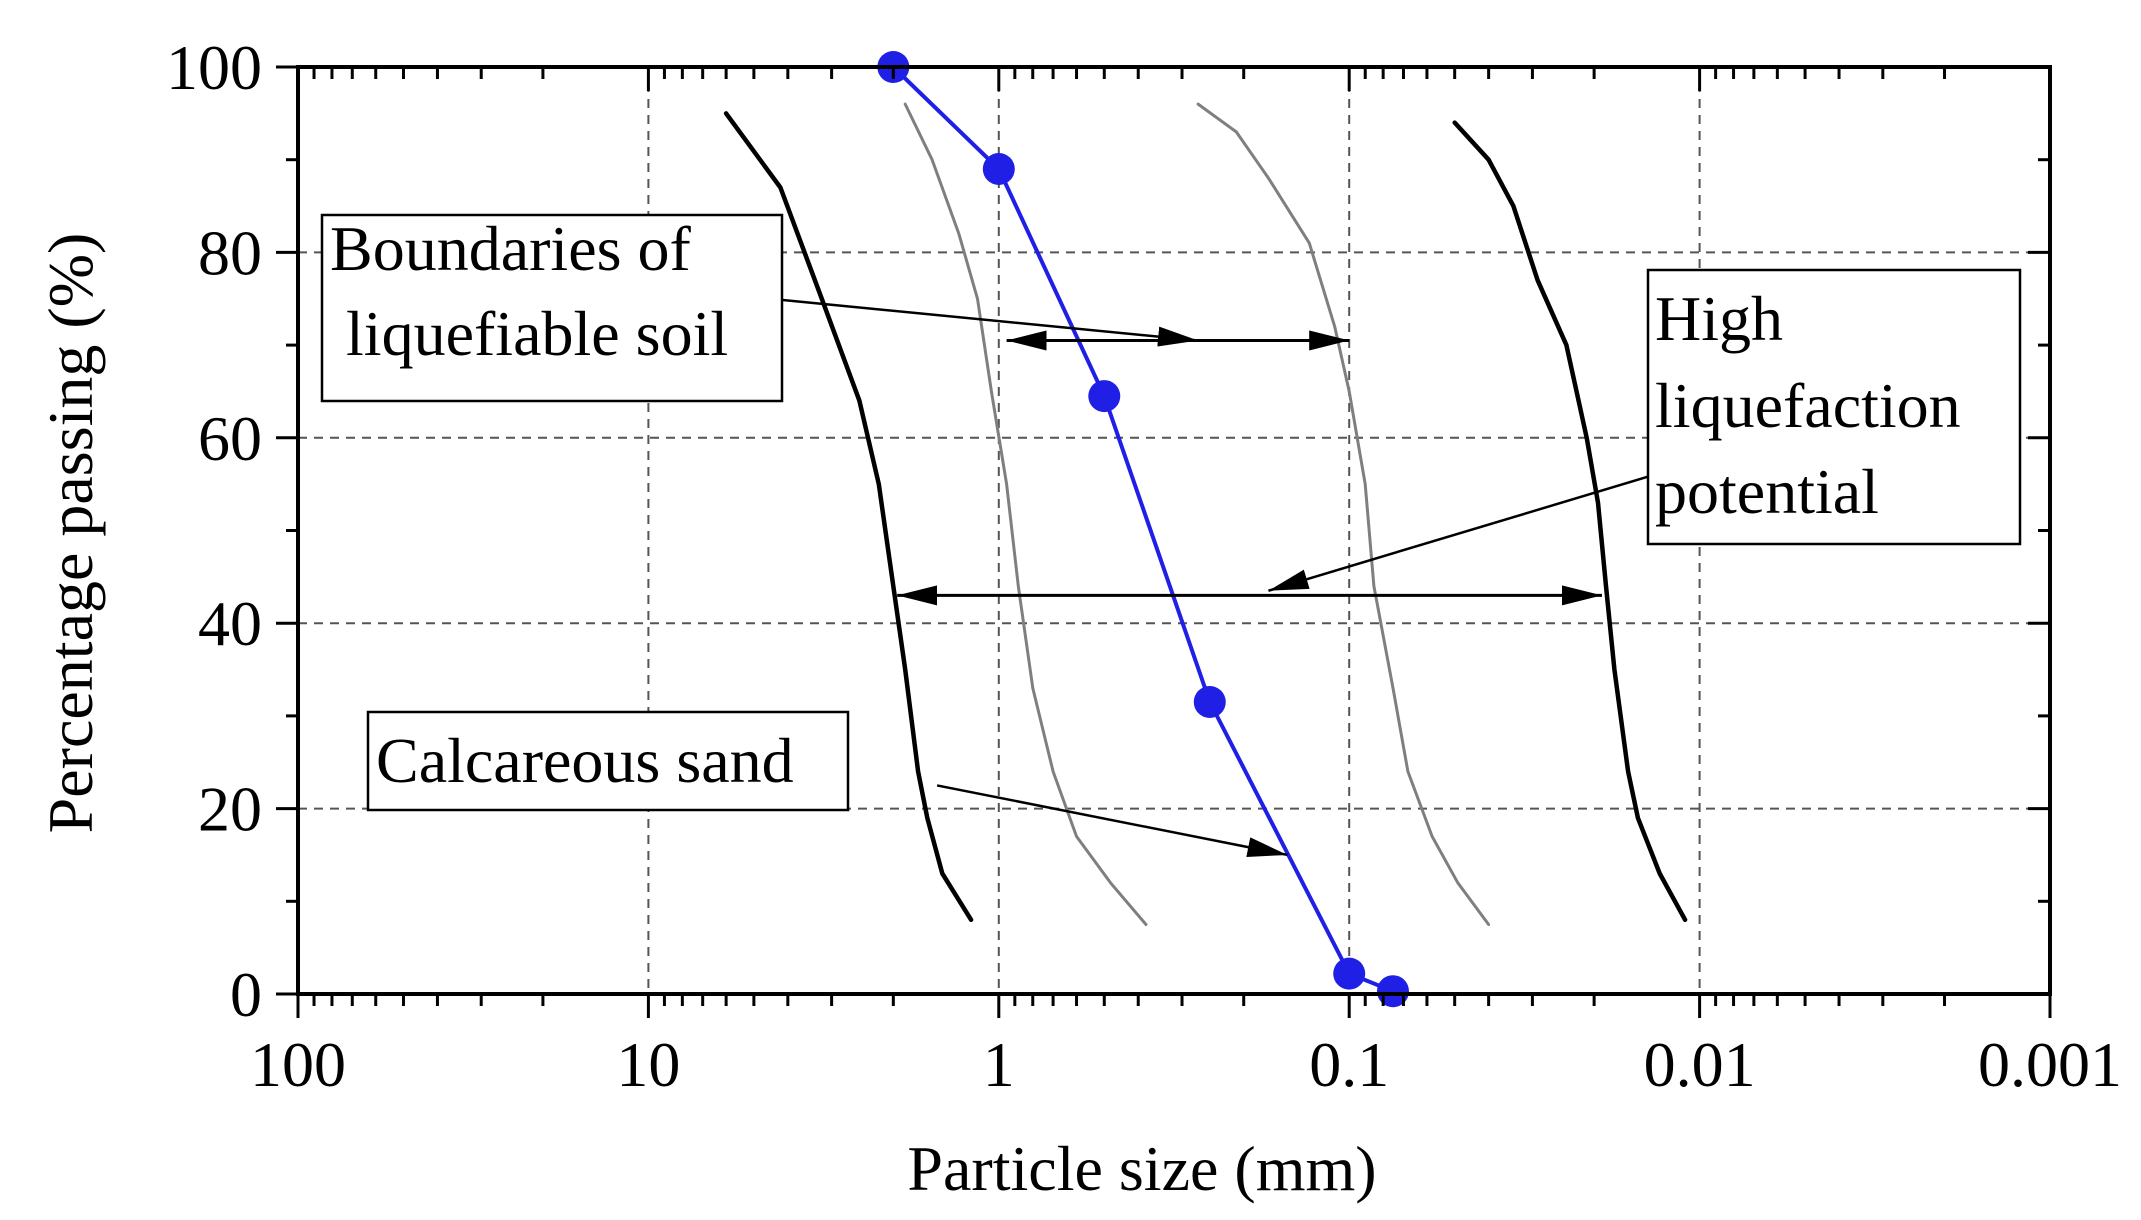 The height and width of the screenshot is (1220, 2141). I want to click on annotation-text: potential, so click(1767, 491).